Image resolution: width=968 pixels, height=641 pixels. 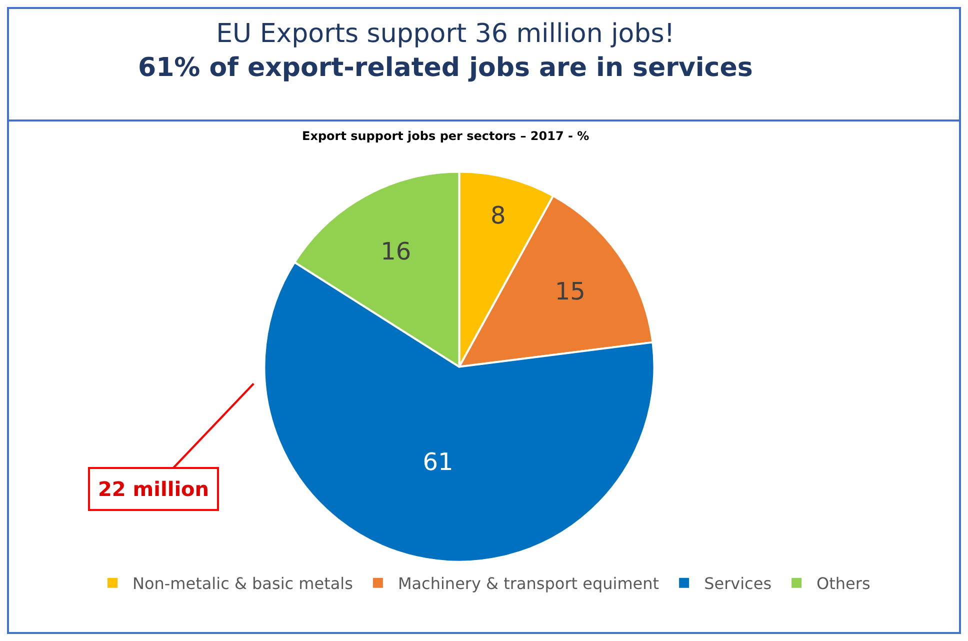 What do you see at coordinates (396, 251) in the screenshot?
I see `data-label: 16` at bounding box center [396, 251].